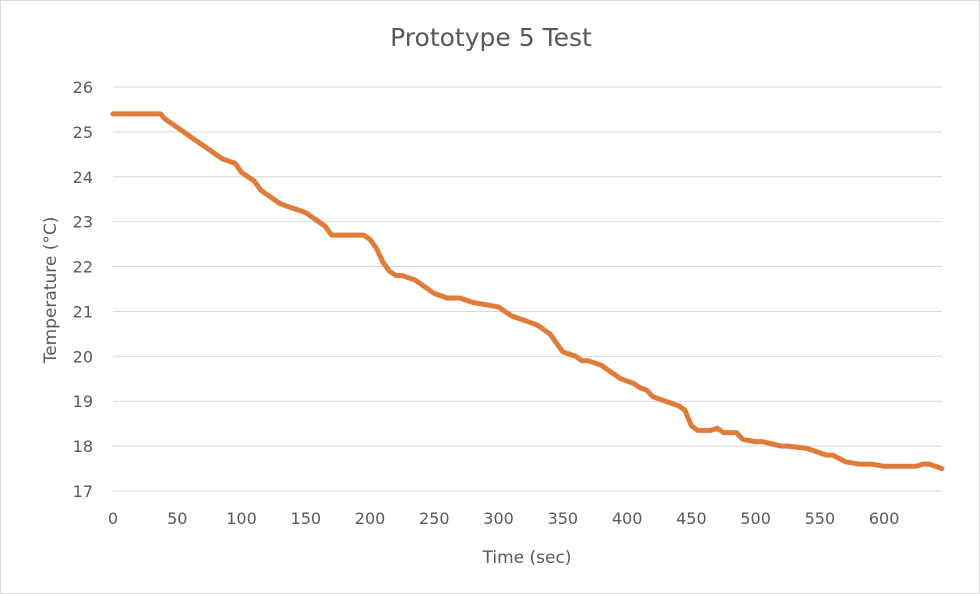 This screenshot has height=594, width=980. Describe the element at coordinates (113, 518) in the screenshot. I see `x-tick-label: 0` at that location.